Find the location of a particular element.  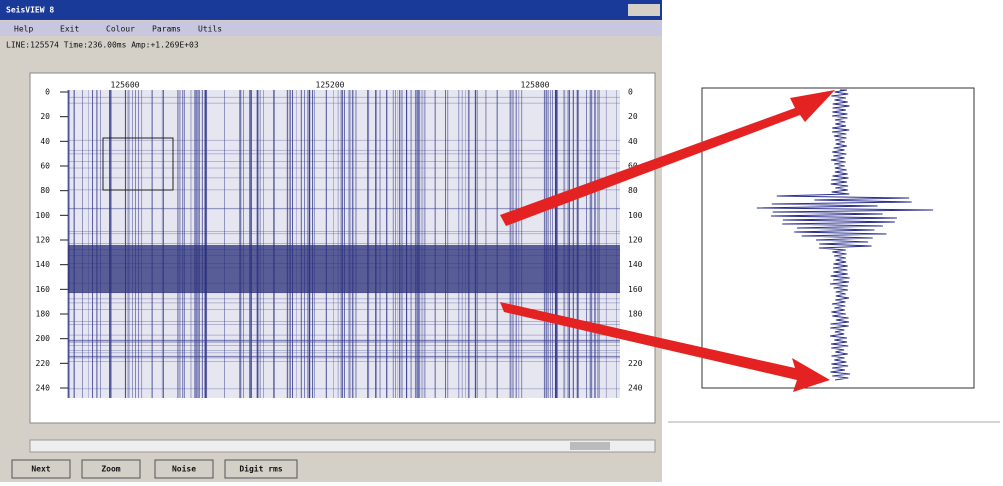

button: Next is located at coordinates (41, 469).